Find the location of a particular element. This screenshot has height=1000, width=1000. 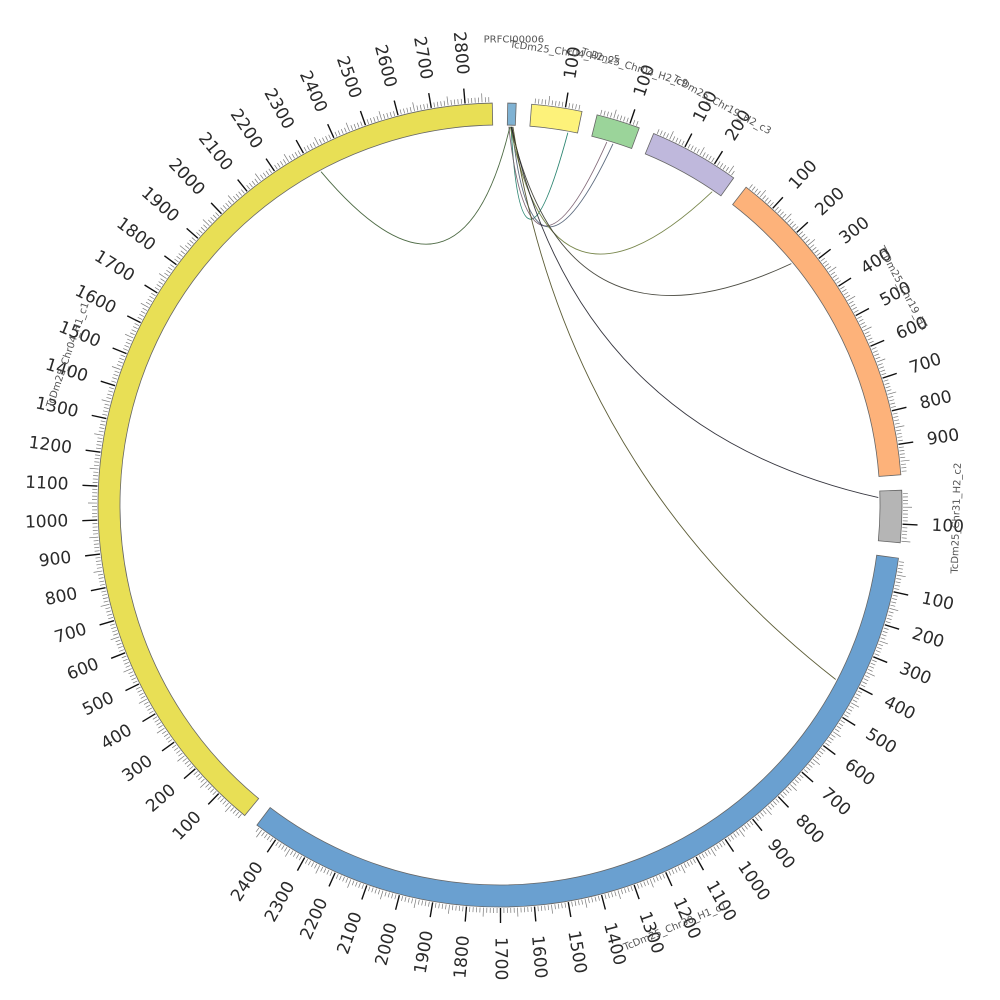

tick-label: 100 is located at coordinates (947, 527).